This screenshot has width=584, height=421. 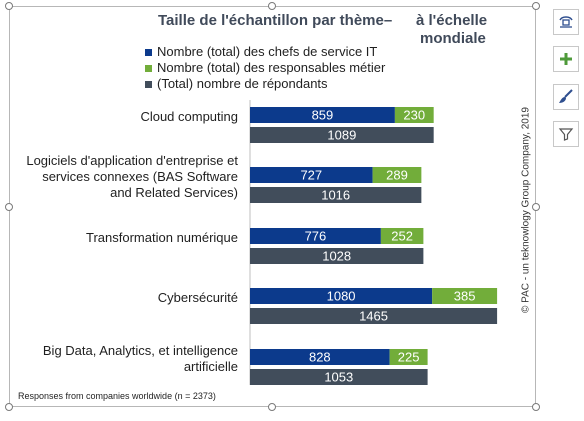 What do you see at coordinates (271, 67) in the screenshot?
I see `legend-label-business-managers: Nombre (total) des responsables métier` at bounding box center [271, 67].